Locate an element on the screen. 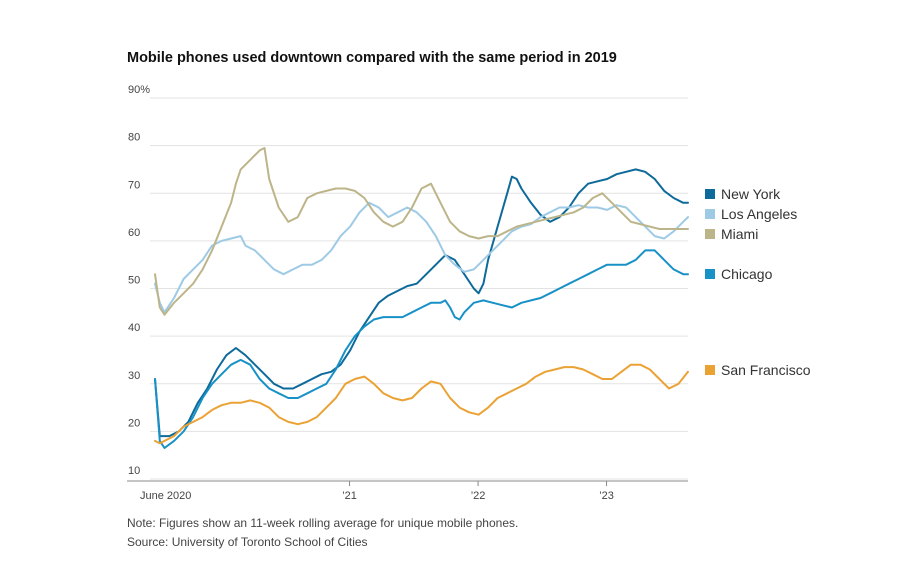 Image resolution: width=913 pixels, height=569 pixels. legend-item-new-york: New York is located at coordinates (742, 194).